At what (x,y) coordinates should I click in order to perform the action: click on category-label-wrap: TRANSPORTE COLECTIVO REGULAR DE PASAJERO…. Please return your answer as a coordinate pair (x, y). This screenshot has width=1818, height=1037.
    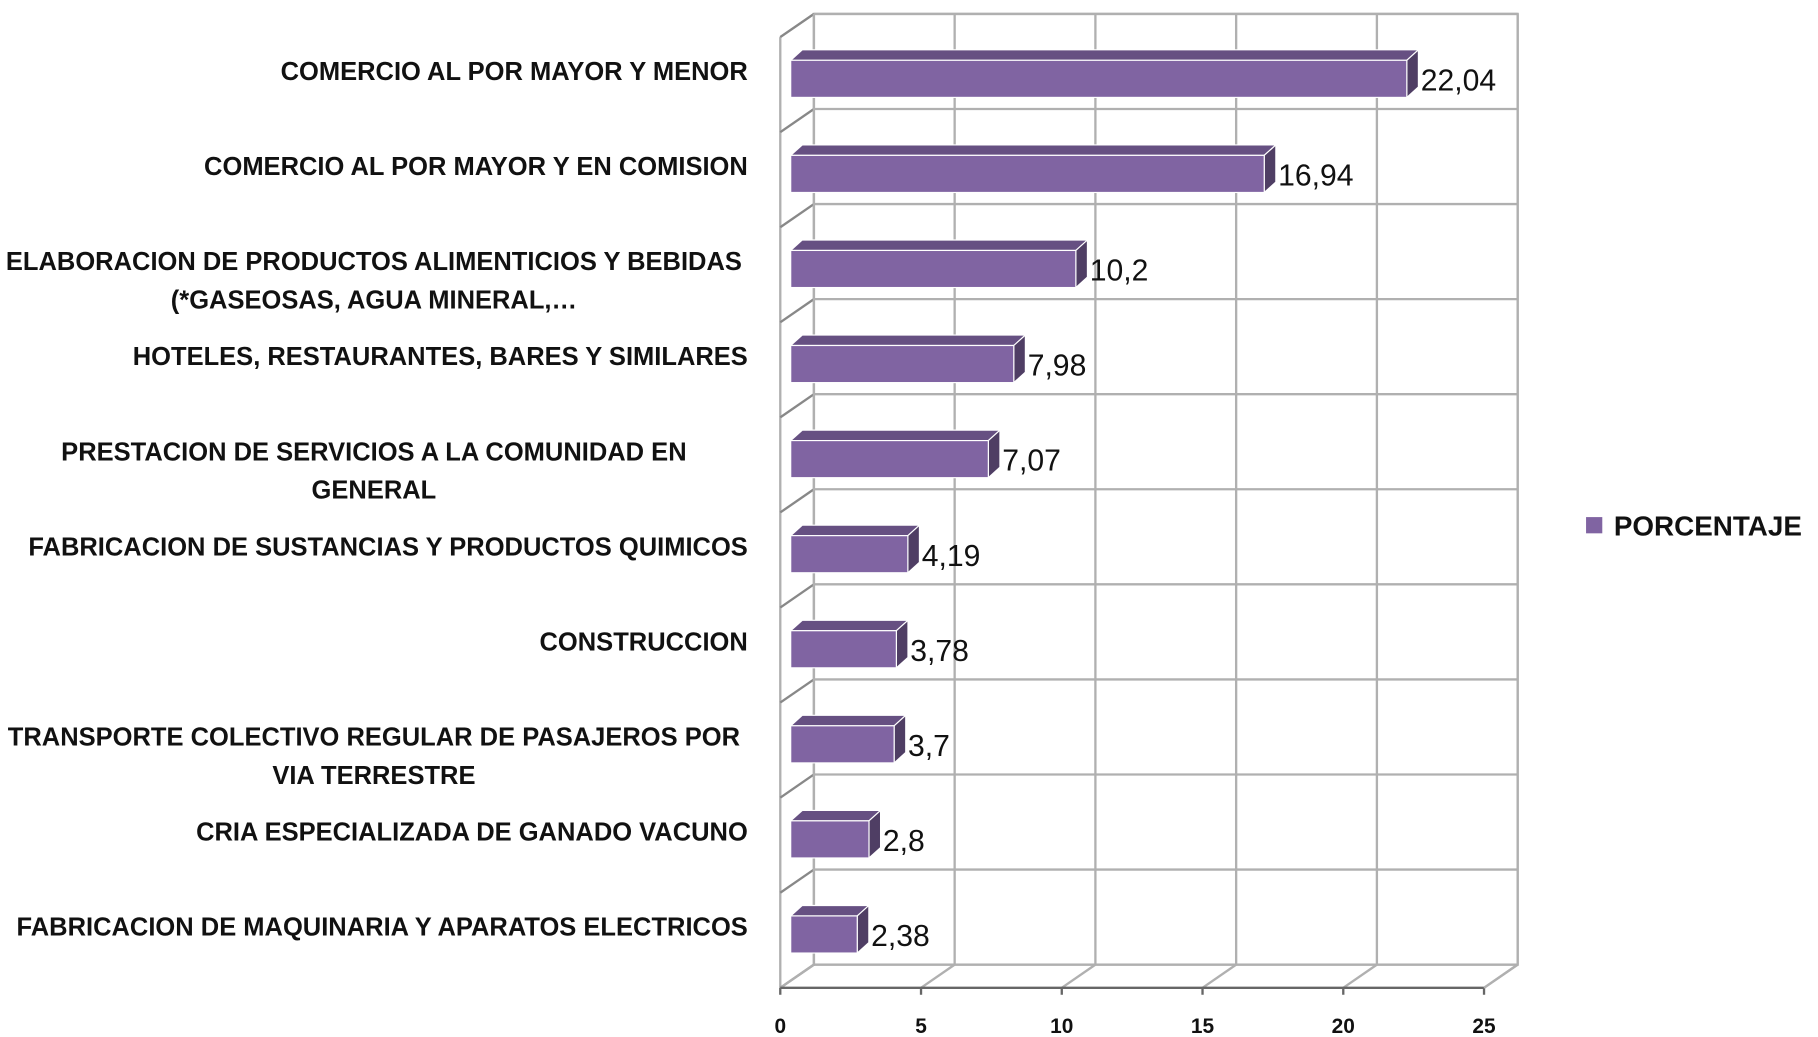
    Looking at the image, I should click on (374, 764).